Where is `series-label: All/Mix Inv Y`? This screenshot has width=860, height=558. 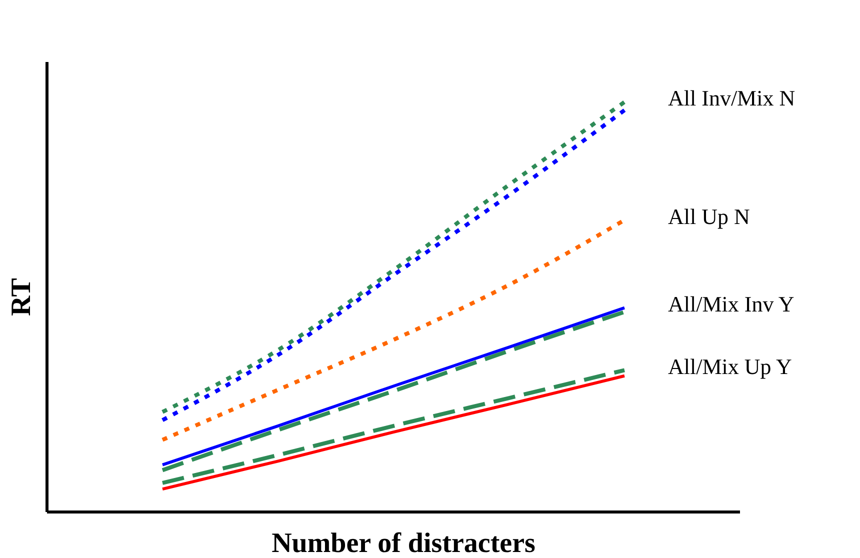 series-label: All/Mix Inv Y is located at coordinates (731, 304).